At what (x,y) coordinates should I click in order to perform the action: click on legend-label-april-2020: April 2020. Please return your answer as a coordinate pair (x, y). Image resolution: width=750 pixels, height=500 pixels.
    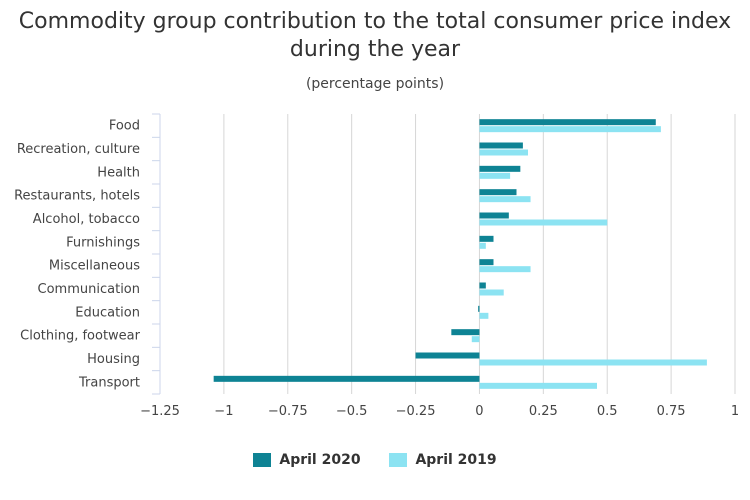
    Looking at the image, I should click on (320, 460).